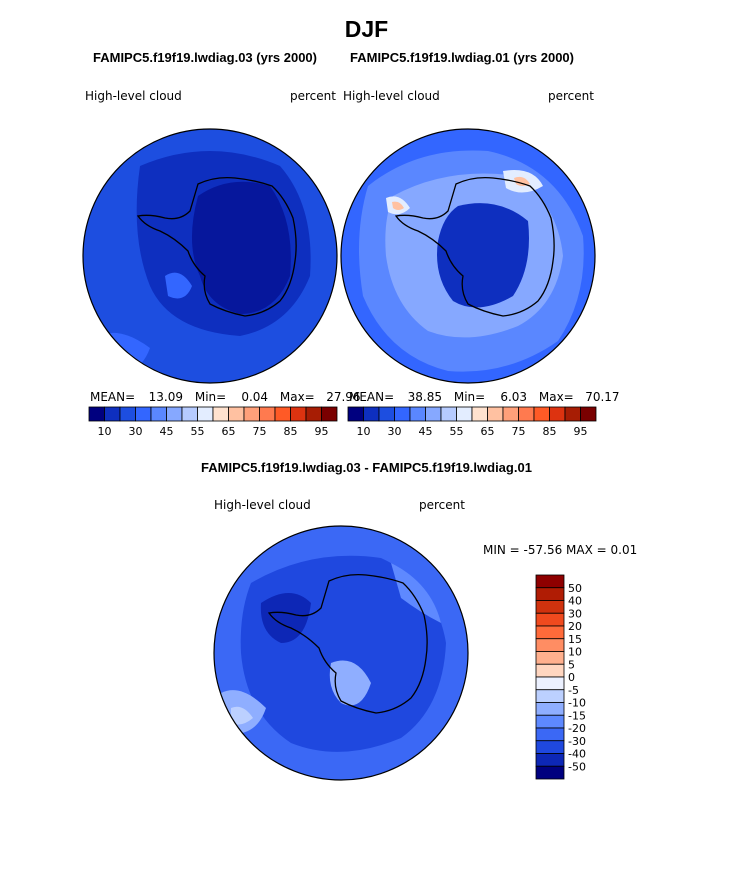 This screenshot has width=733, height=882. I want to click on right-units-label: percent, so click(571, 96).